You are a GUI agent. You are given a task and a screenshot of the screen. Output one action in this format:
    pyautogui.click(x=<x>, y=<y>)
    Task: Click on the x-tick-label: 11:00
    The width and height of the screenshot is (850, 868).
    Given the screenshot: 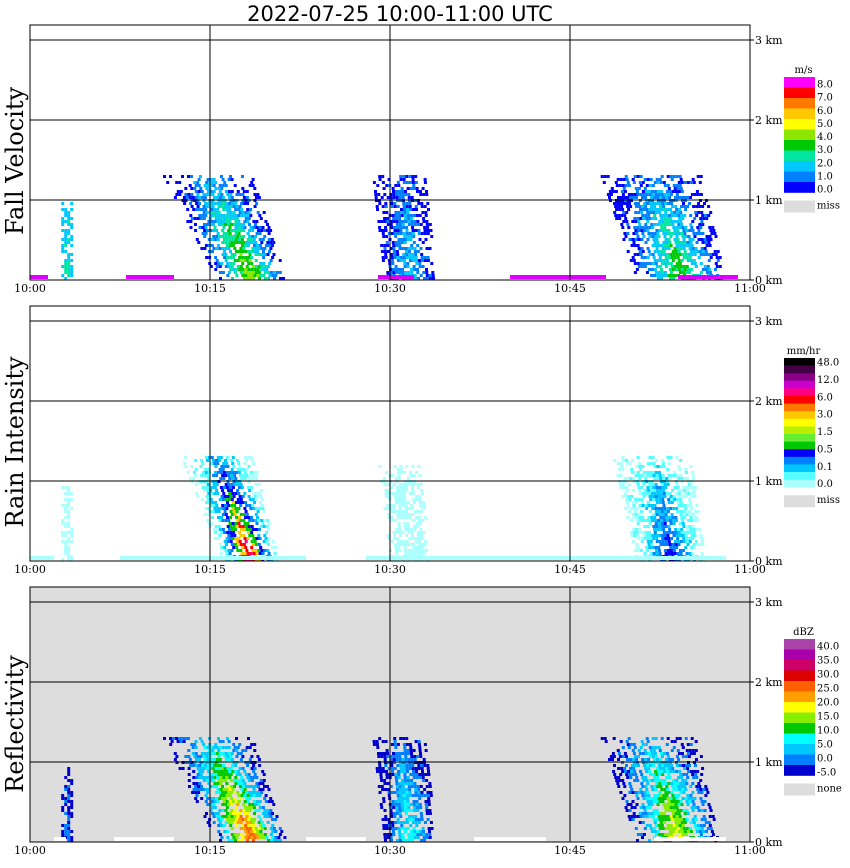 What is the action you would take?
    pyautogui.click(x=750, y=569)
    